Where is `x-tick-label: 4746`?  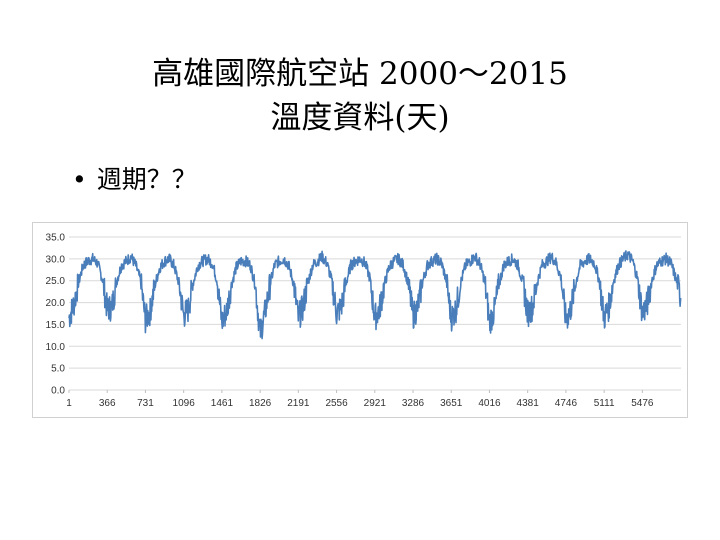
x-tick-label: 4746 is located at coordinates (566, 403).